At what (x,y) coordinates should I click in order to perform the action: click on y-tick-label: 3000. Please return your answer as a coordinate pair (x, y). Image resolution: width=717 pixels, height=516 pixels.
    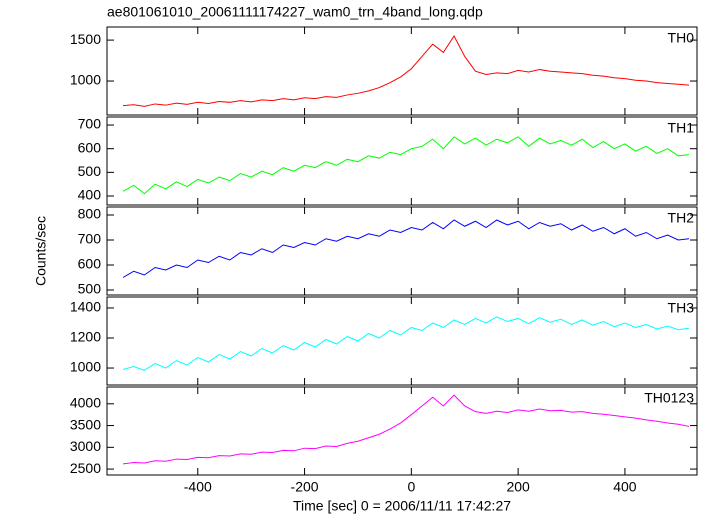
    Looking at the image, I should click on (85, 446).